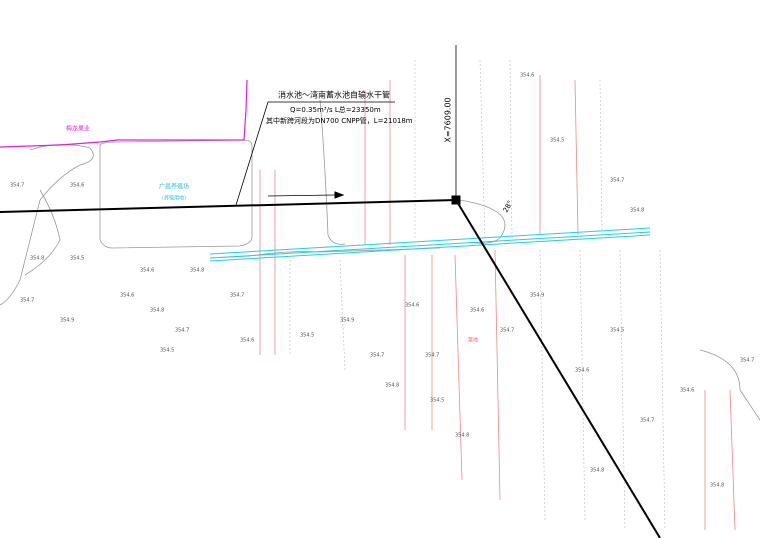  I want to click on area-label: (养殖用地), so click(174, 198).